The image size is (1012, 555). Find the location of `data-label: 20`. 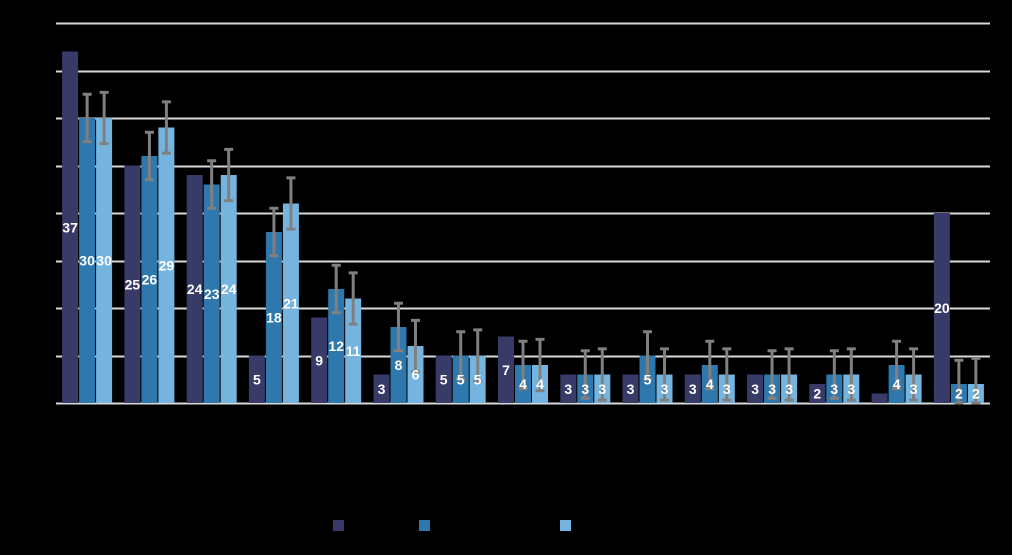

data-label: 20 is located at coordinates (942, 308).